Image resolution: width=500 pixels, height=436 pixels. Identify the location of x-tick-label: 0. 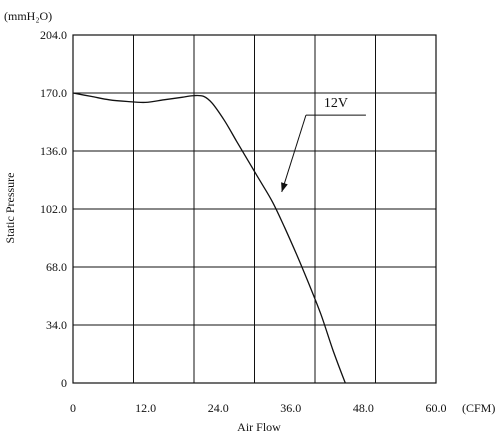
(73, 408).